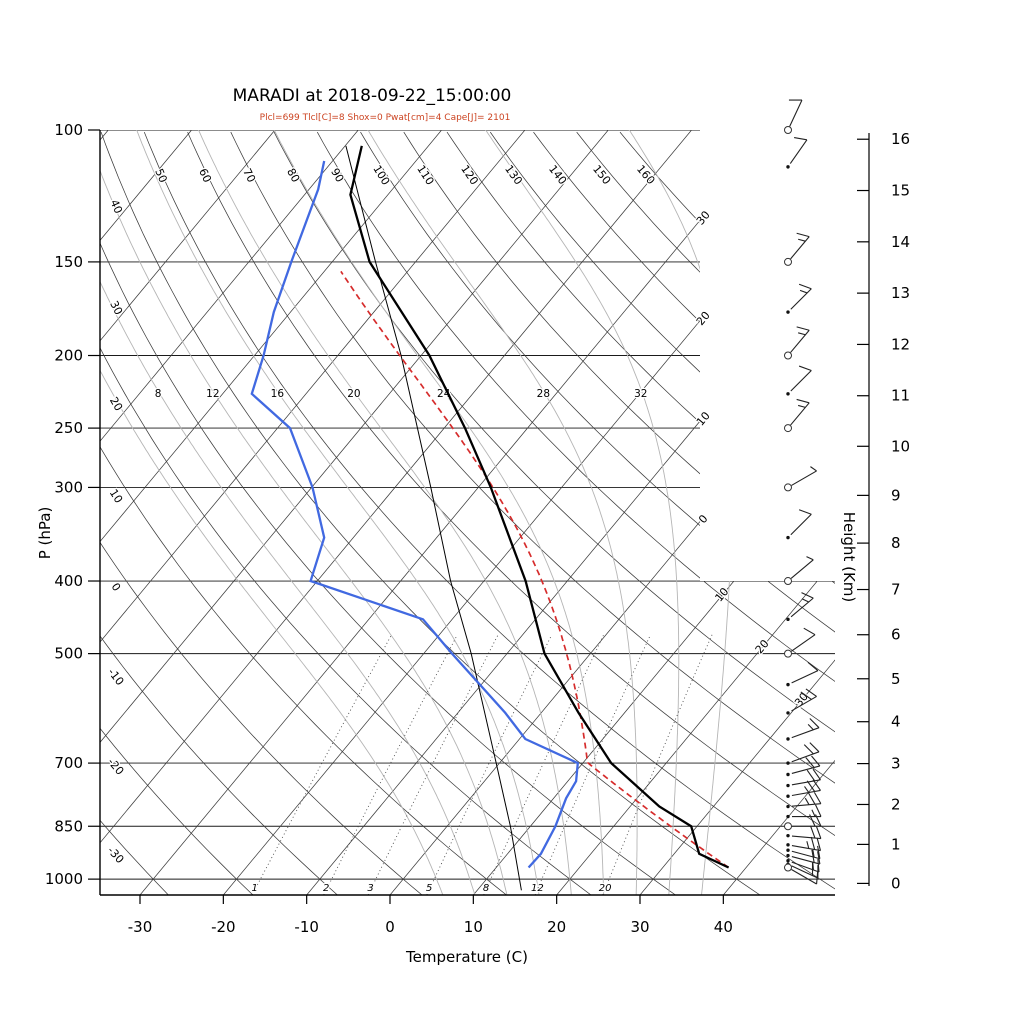  What do you see at coordinates (896, 495) in the screenshot?
I see `svg-text: 9` at bounding box center [896, 495].